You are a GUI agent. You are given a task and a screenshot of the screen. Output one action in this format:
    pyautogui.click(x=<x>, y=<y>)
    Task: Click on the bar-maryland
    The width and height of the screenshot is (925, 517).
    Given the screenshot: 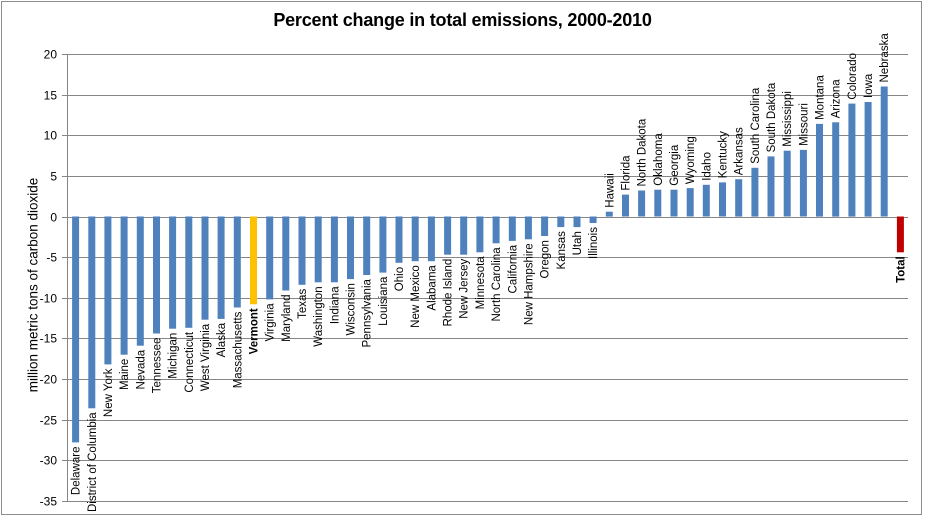 What is the action you would take?
    pyautogui.click(x=286, y=253)
    